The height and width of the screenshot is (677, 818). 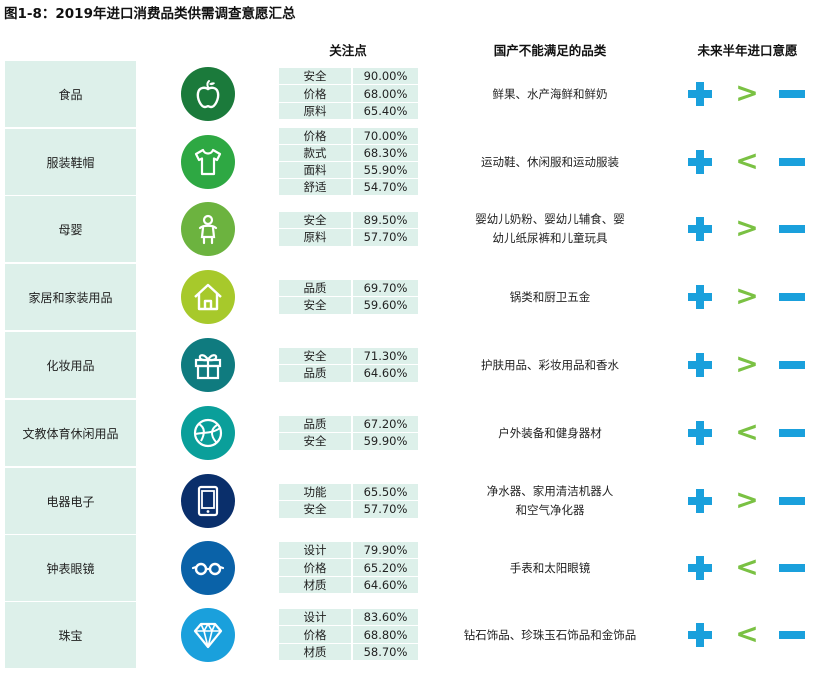 I want to click on focus-label: 舒适, so click(x=315, y=187).